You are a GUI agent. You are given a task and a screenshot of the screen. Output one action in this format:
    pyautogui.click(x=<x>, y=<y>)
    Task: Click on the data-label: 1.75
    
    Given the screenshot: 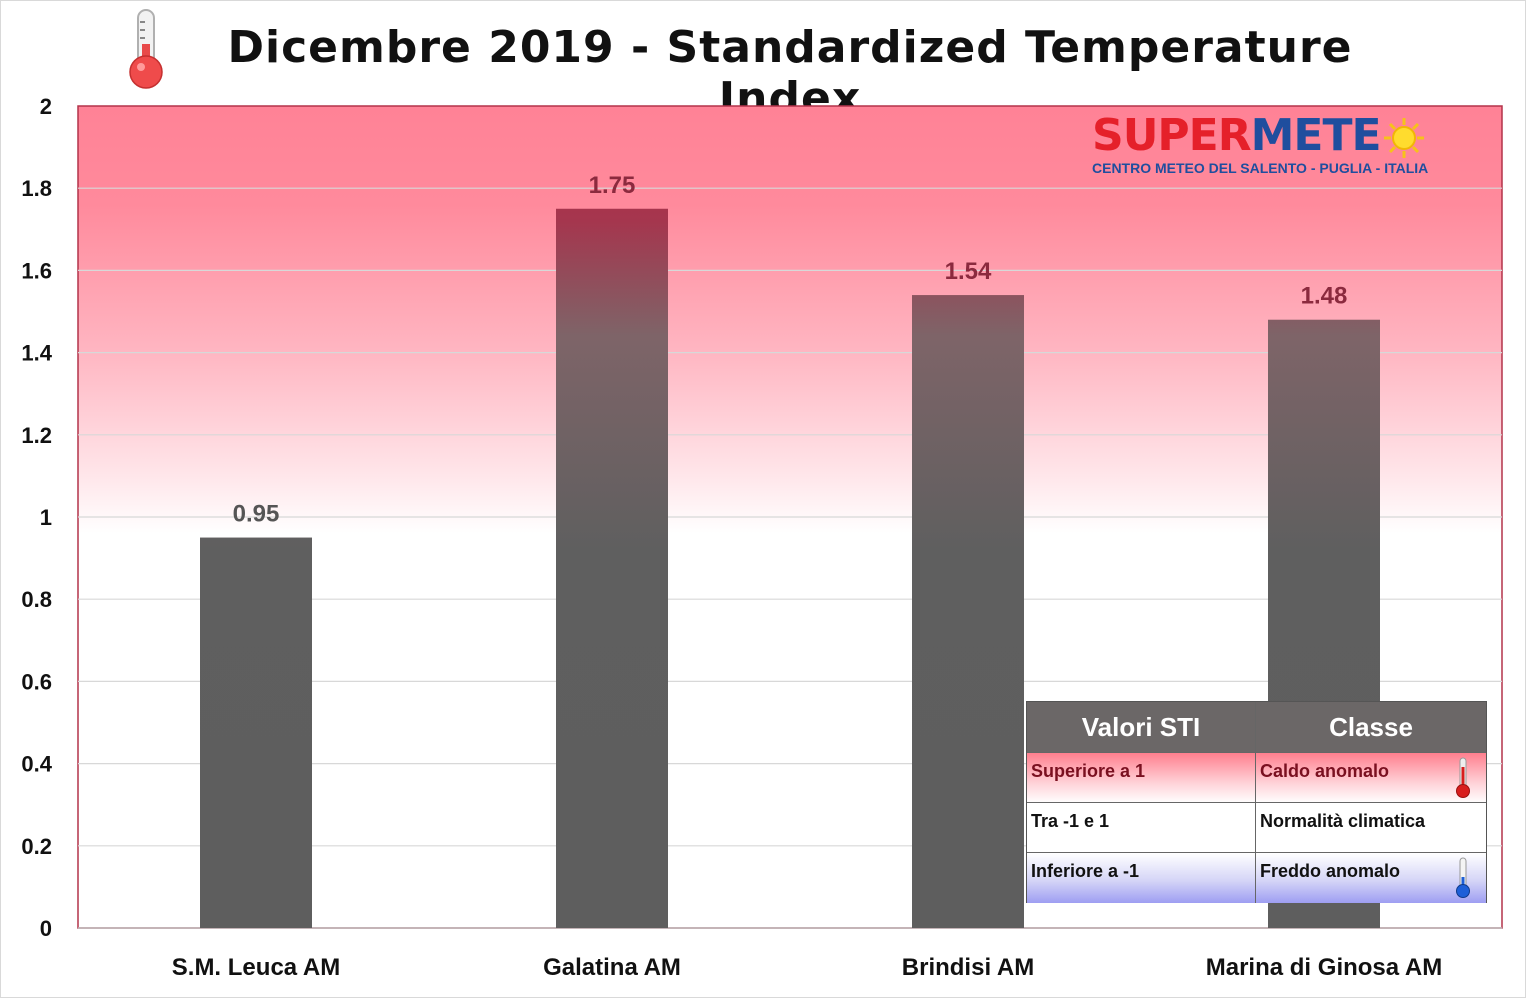 What is the action you would take?
    pyautogui.click(x=612, y=185)
    